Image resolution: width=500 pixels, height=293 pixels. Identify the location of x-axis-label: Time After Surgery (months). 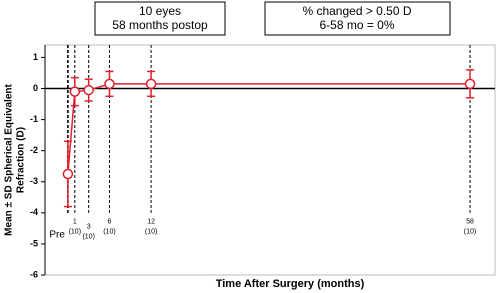
(290, 284).